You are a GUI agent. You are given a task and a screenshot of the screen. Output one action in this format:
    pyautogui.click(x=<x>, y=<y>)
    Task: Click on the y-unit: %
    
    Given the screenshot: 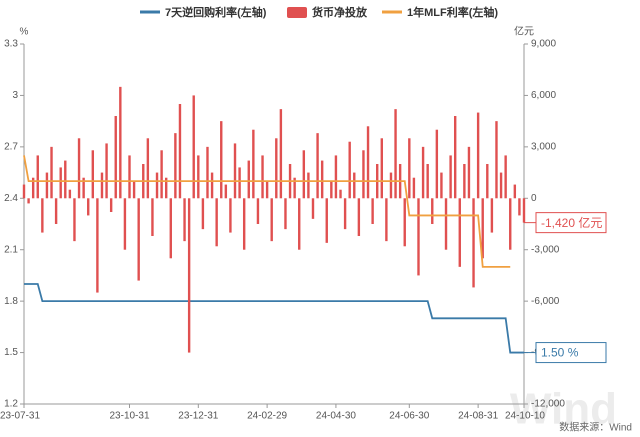 What is the action you would take?
    pyautogui.click(x=24, y=32)
    